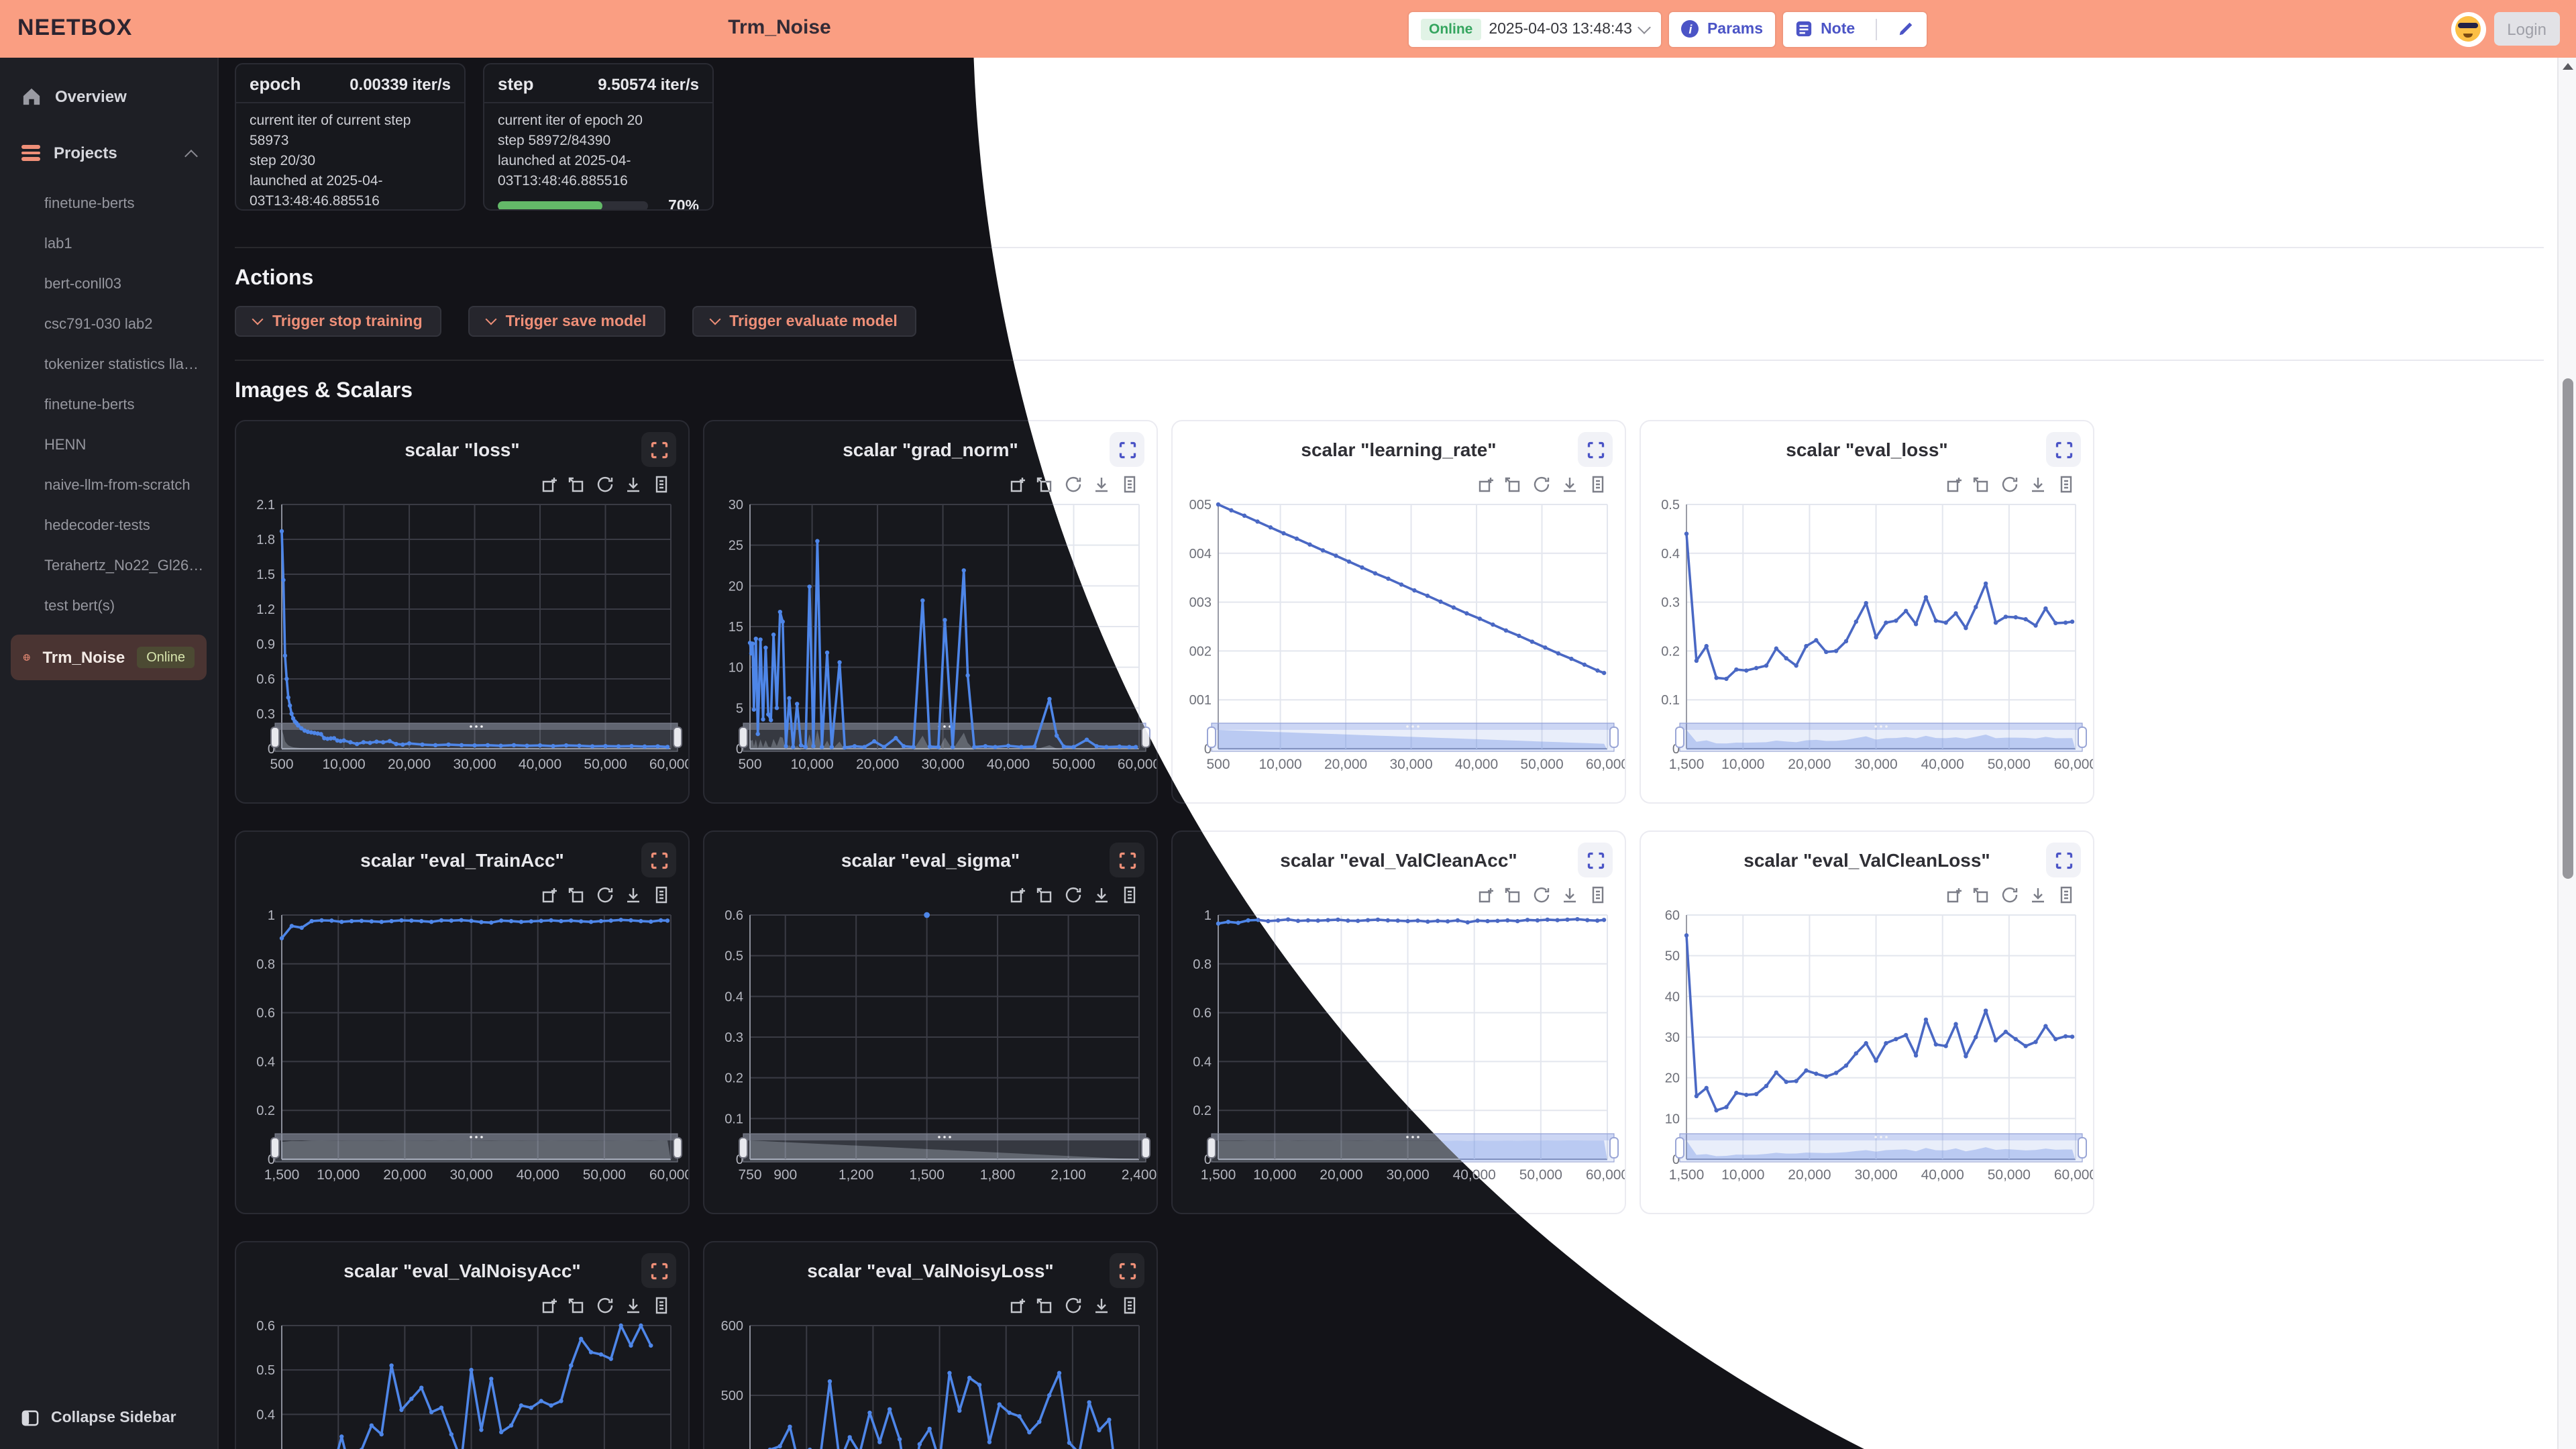  I want to click on note-label: Note, so click(1838, 29).